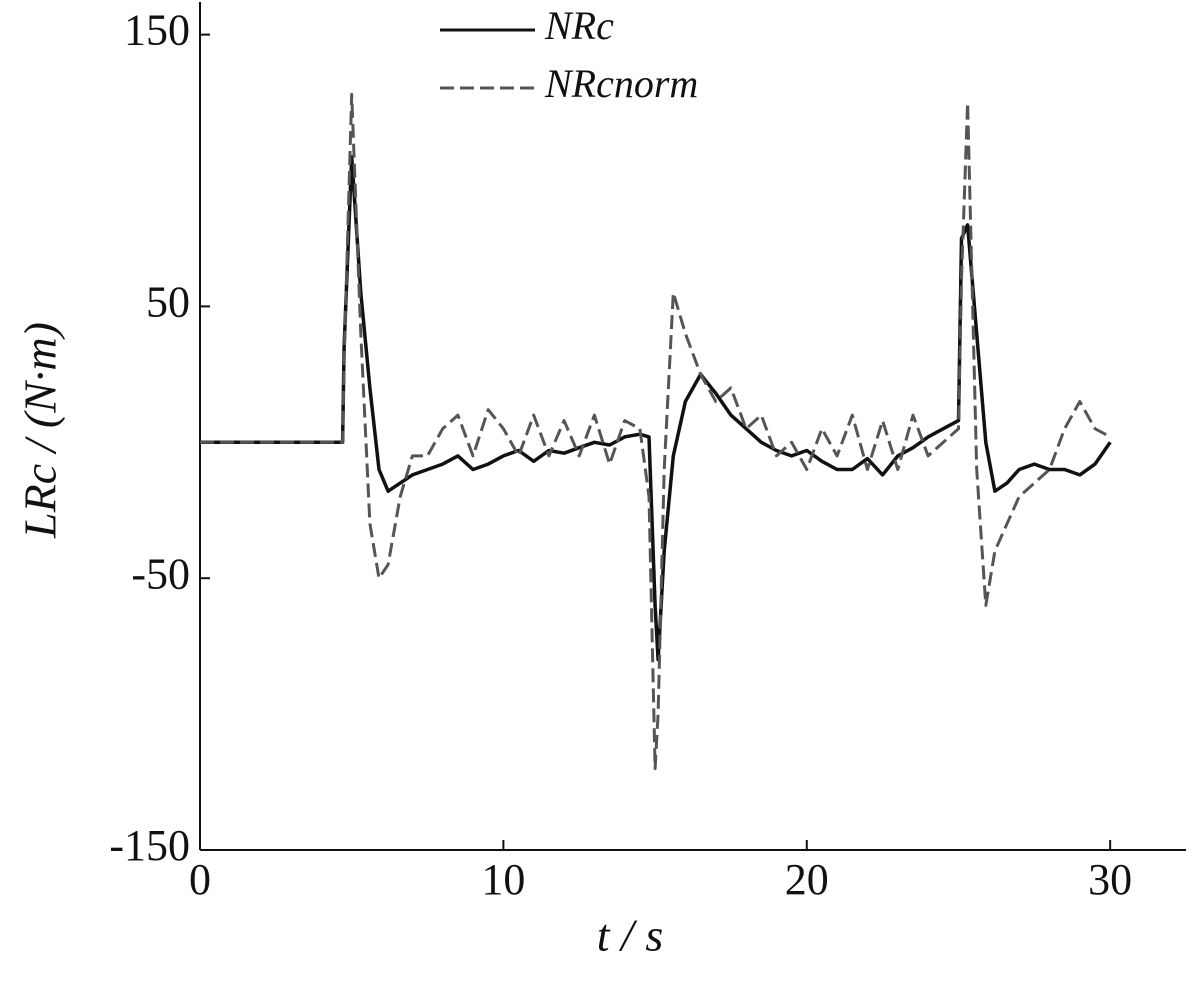  What do you see at coordinates (1110, 879) in the screenshot?
I see `x-tick-label: 30` at bounding box center [1110, 879].